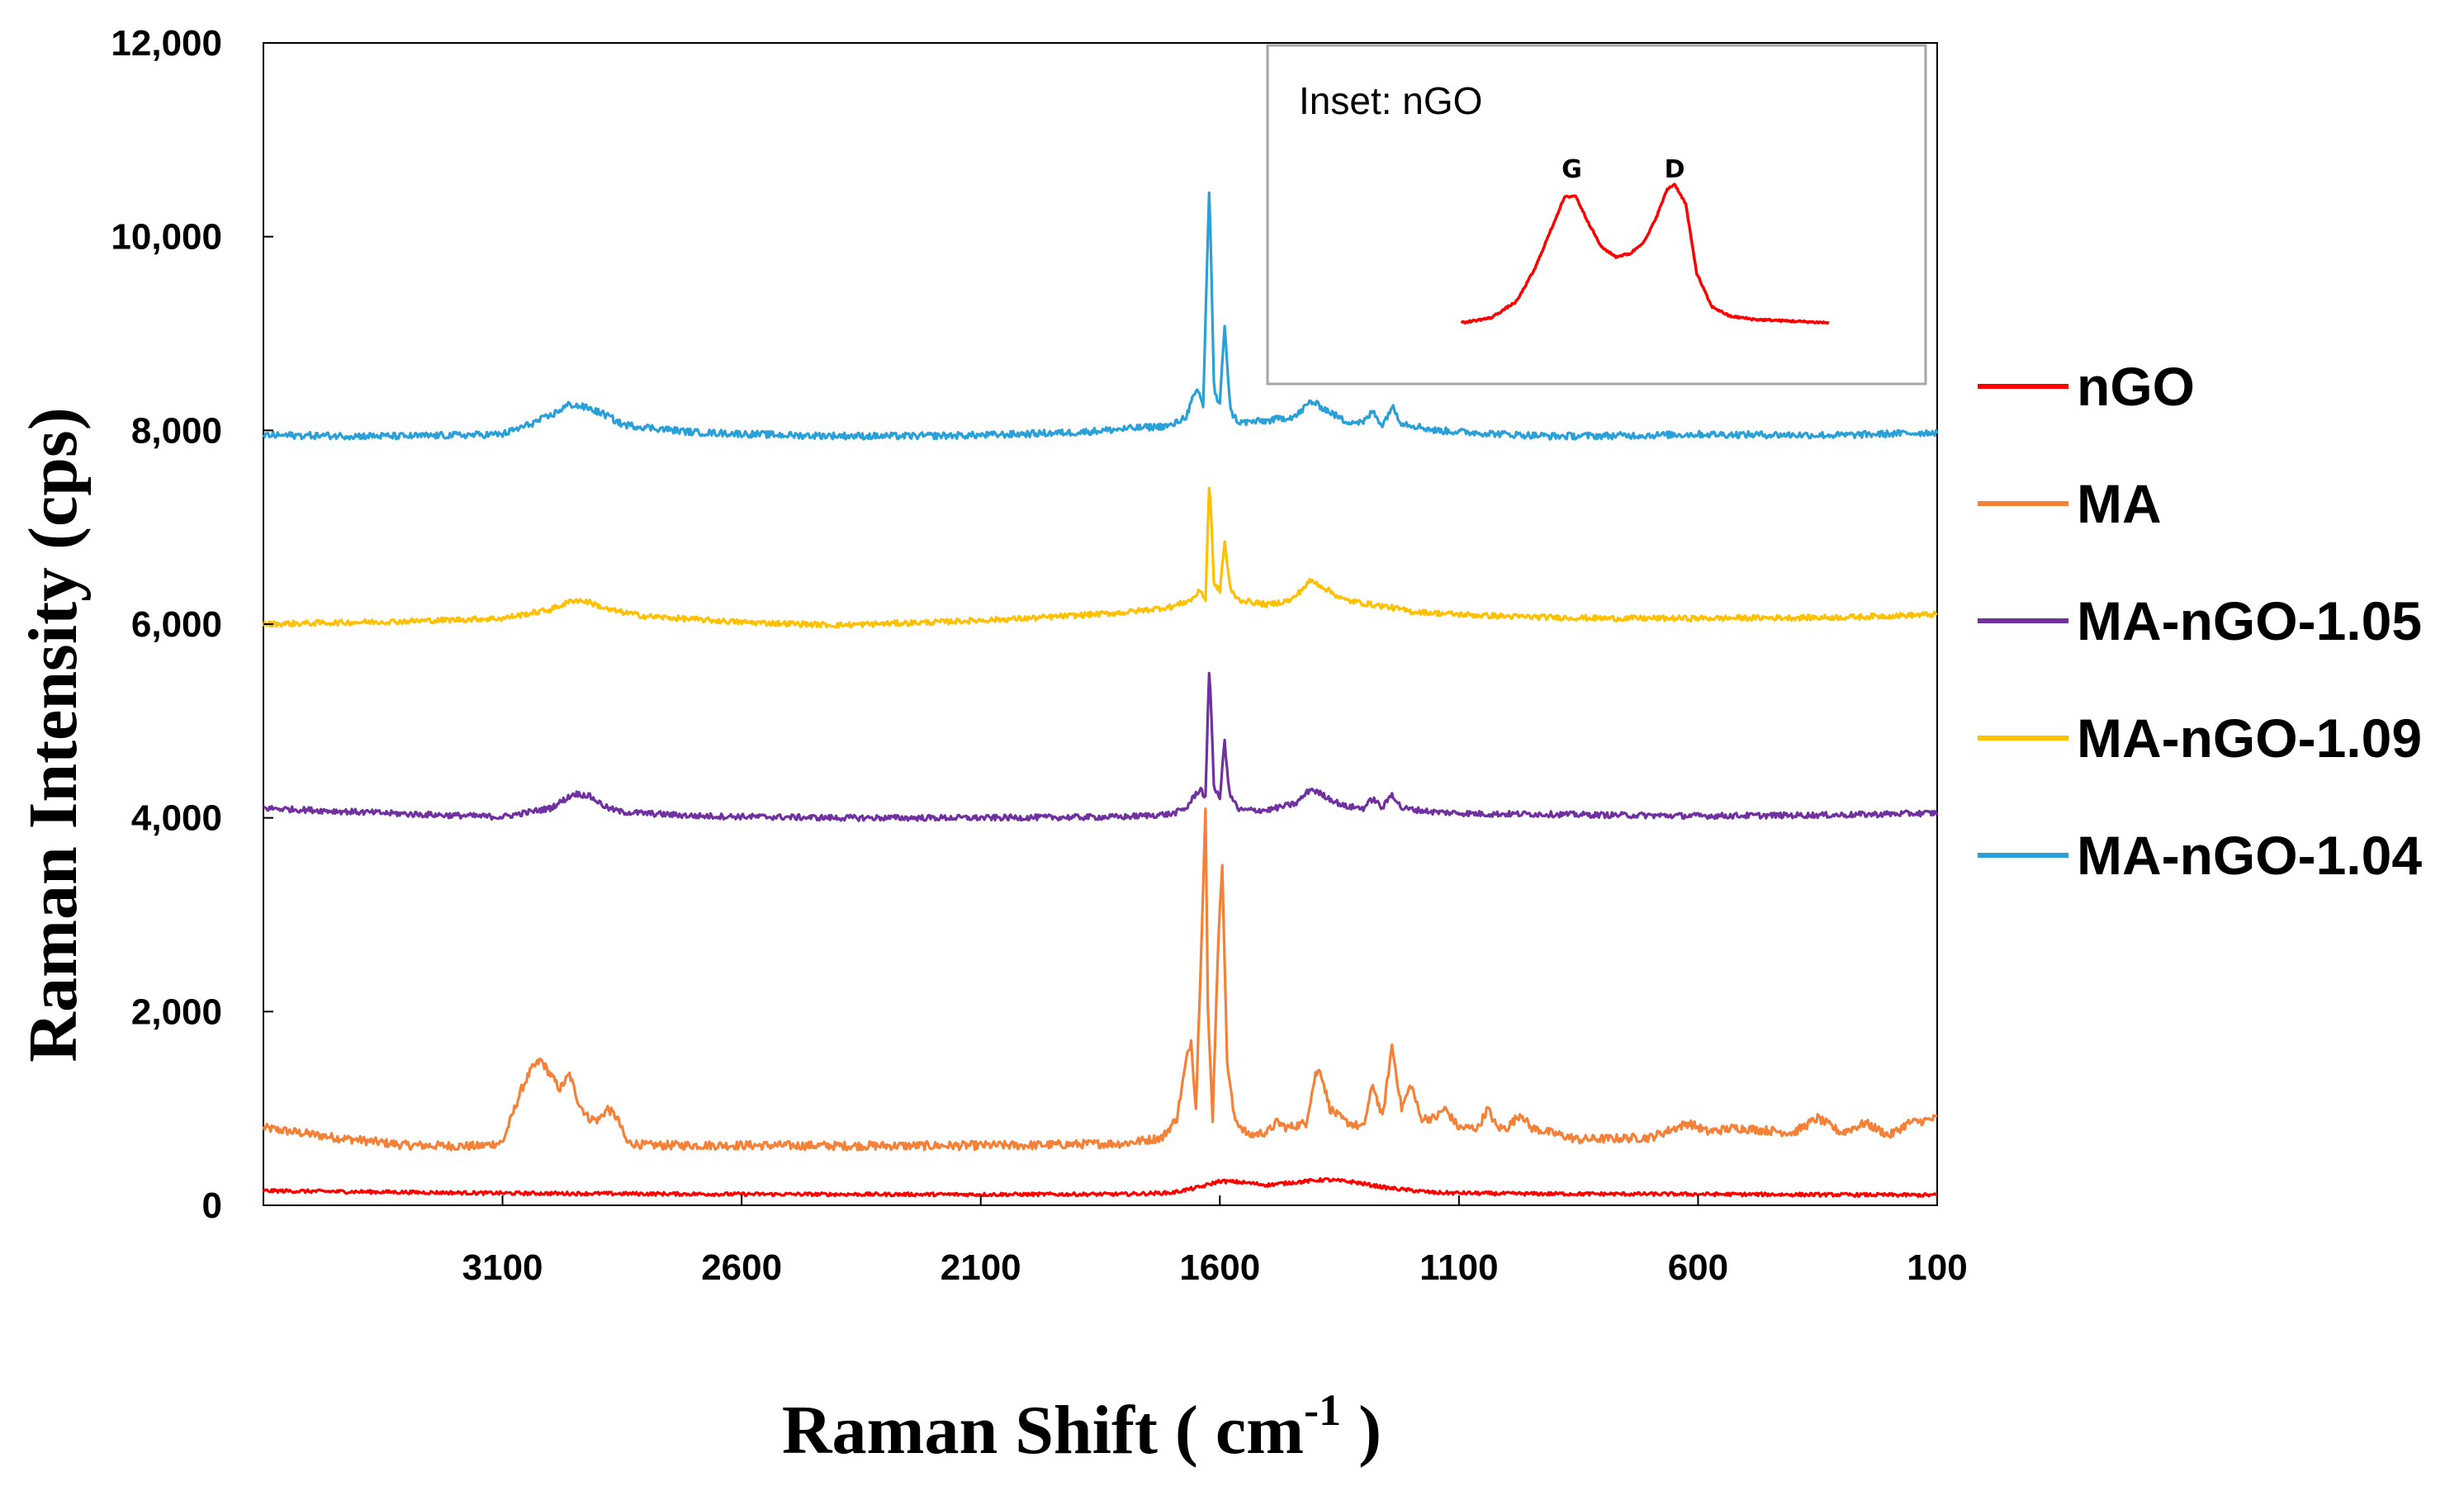 The height and width of the screenshot is (1486, 2464). I want to click on inset-frame, so click(1596, 215).